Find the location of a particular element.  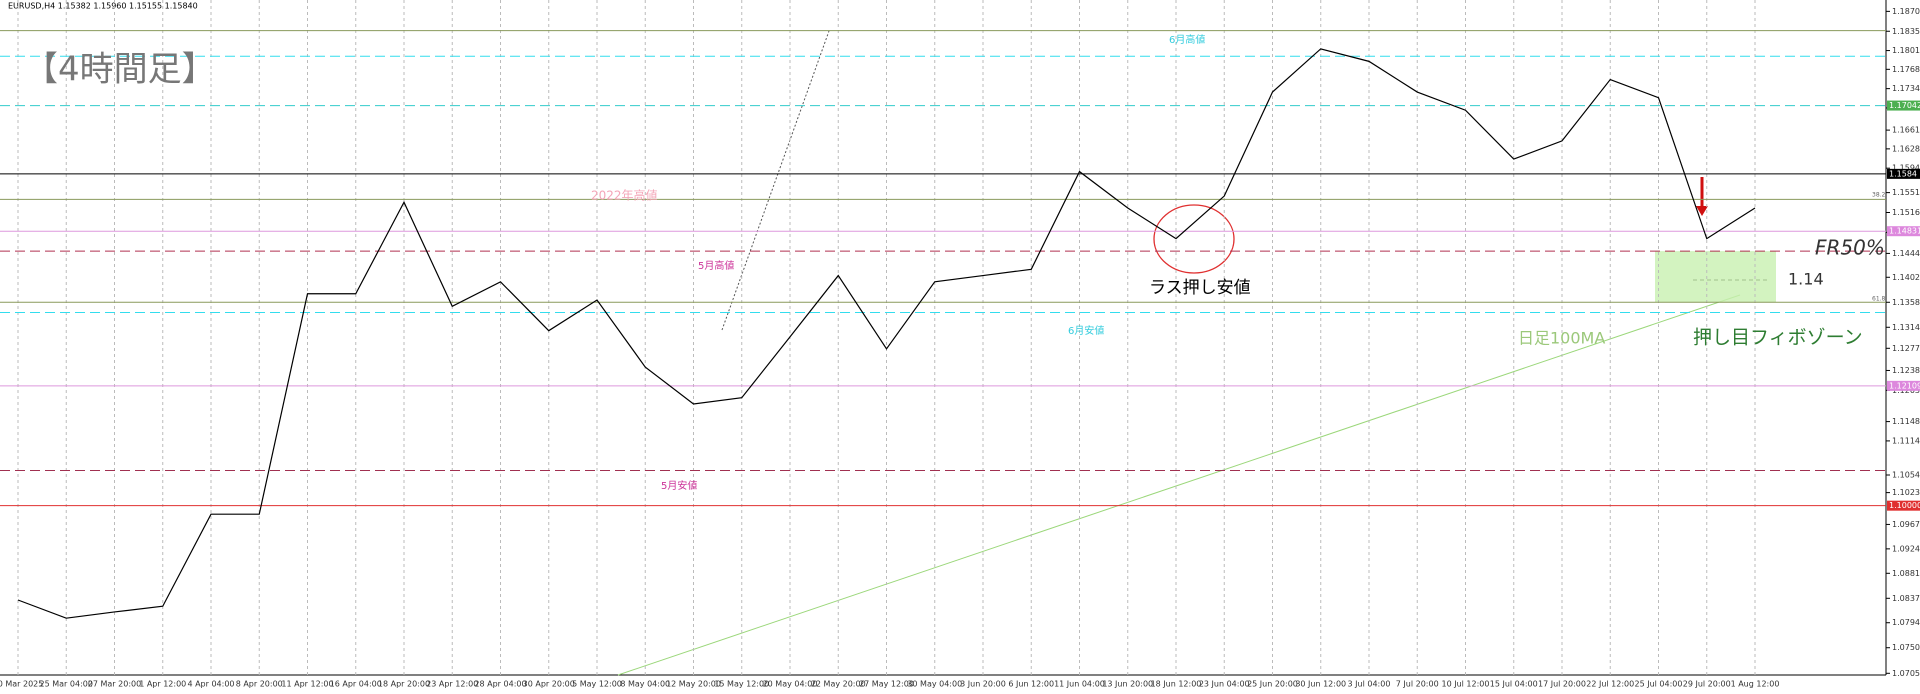

y-tick-label: 1.12380 is located at coordinates (1906, 370).